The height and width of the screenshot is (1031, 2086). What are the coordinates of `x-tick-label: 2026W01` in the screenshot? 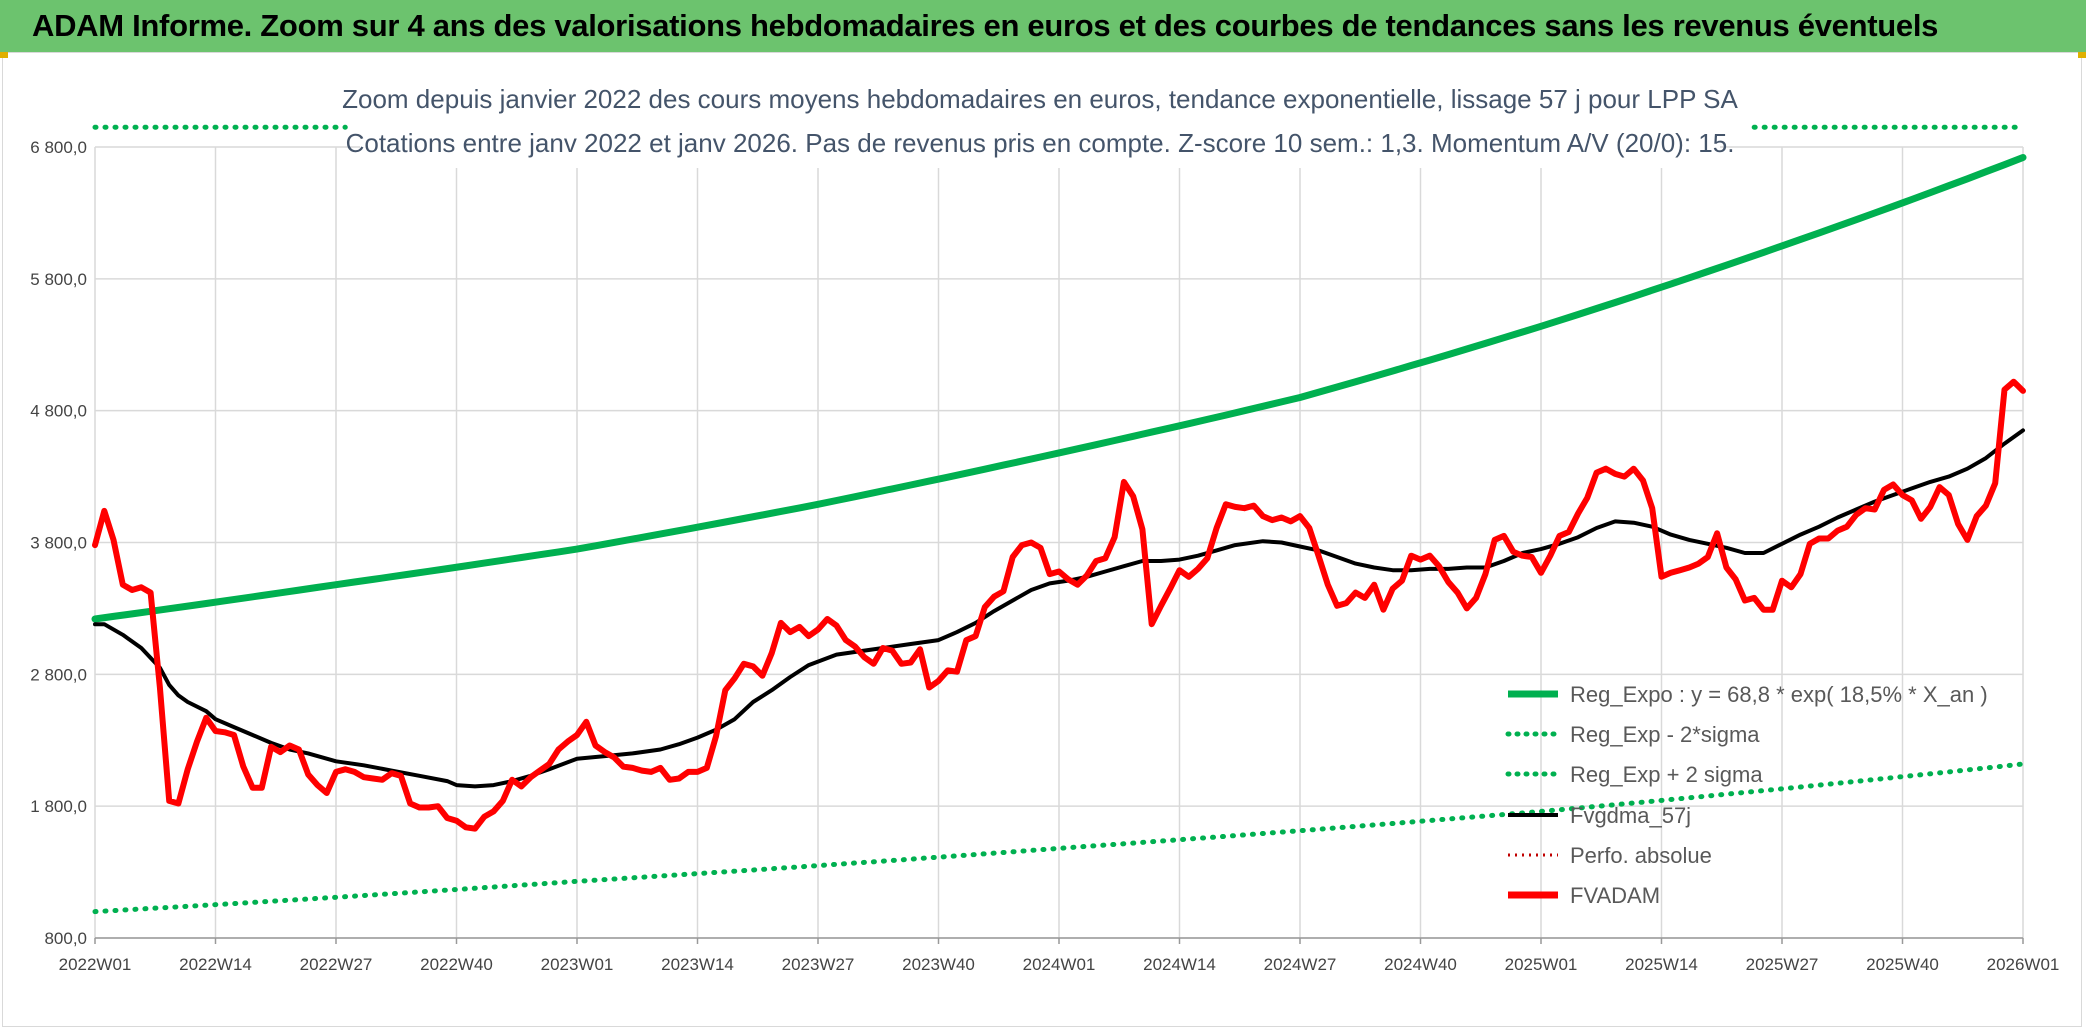 It's located at (2023, 964).